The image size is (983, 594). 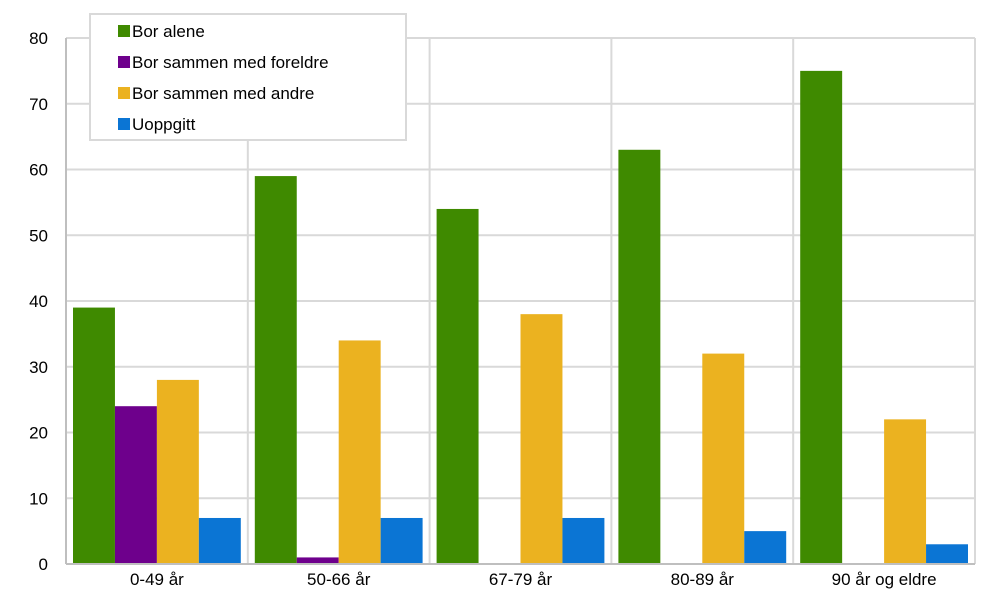 I want to click on y-tick-label: 30, so click(x=38, y=367).